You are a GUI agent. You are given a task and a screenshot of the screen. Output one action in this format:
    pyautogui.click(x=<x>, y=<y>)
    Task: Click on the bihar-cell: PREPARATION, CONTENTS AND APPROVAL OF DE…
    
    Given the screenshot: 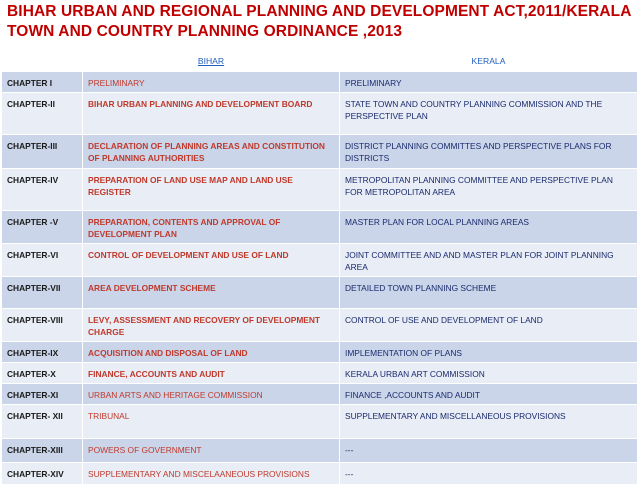 What is the action you would take?
    pyautogui.click(x=211, y=227)
    